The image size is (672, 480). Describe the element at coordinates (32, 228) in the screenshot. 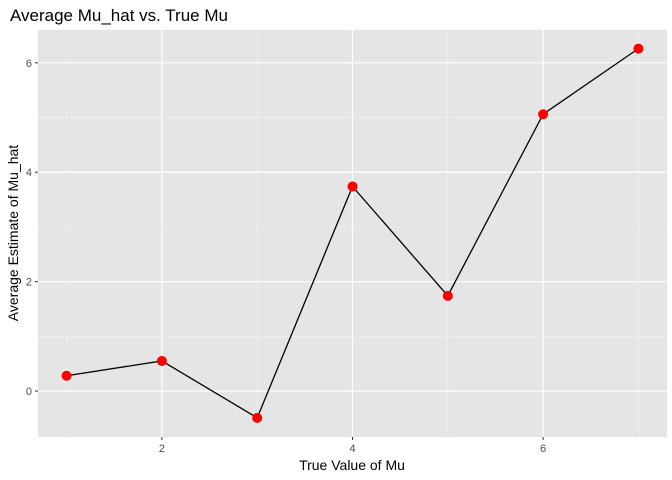

I see `y-axis-ticks: 0 2 4 6` at that location.